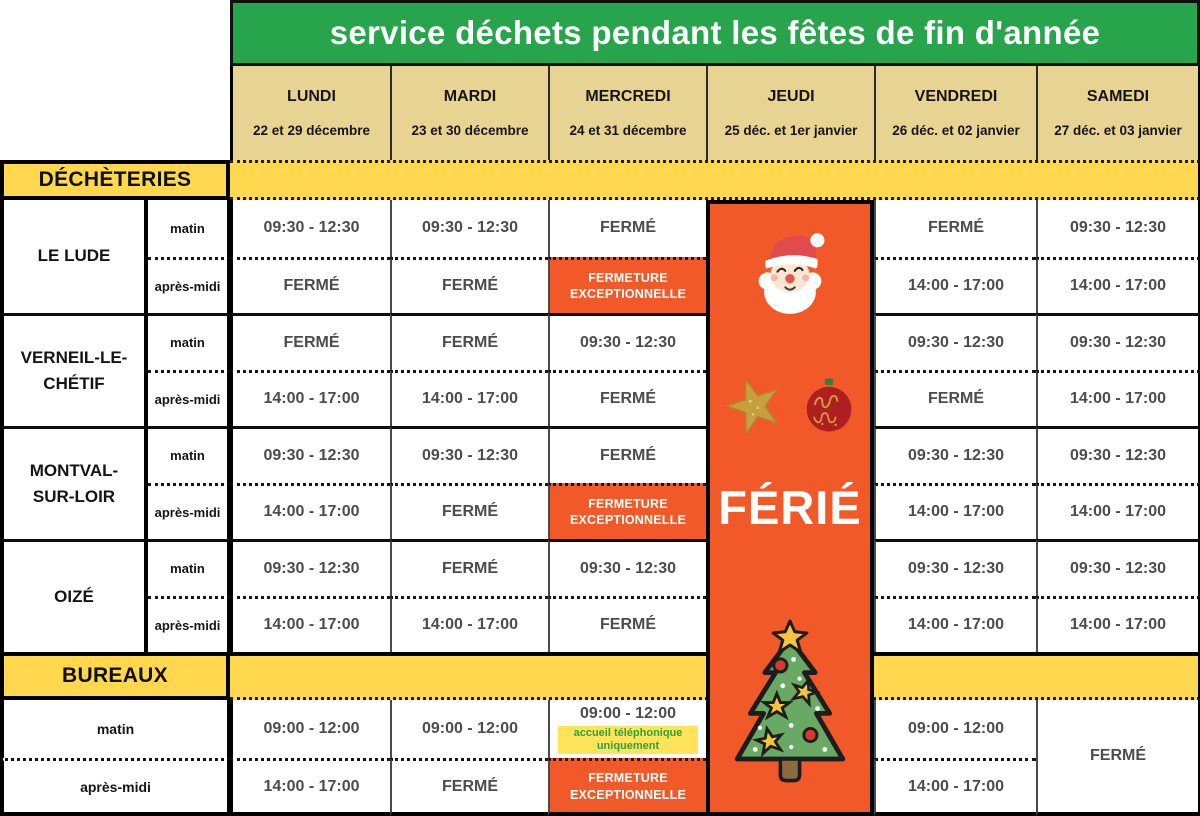  Describe the element at coordinates (1118, 130) in the screenshot. I see `day-dates: 27 déc. et 03 janvier` at that location.